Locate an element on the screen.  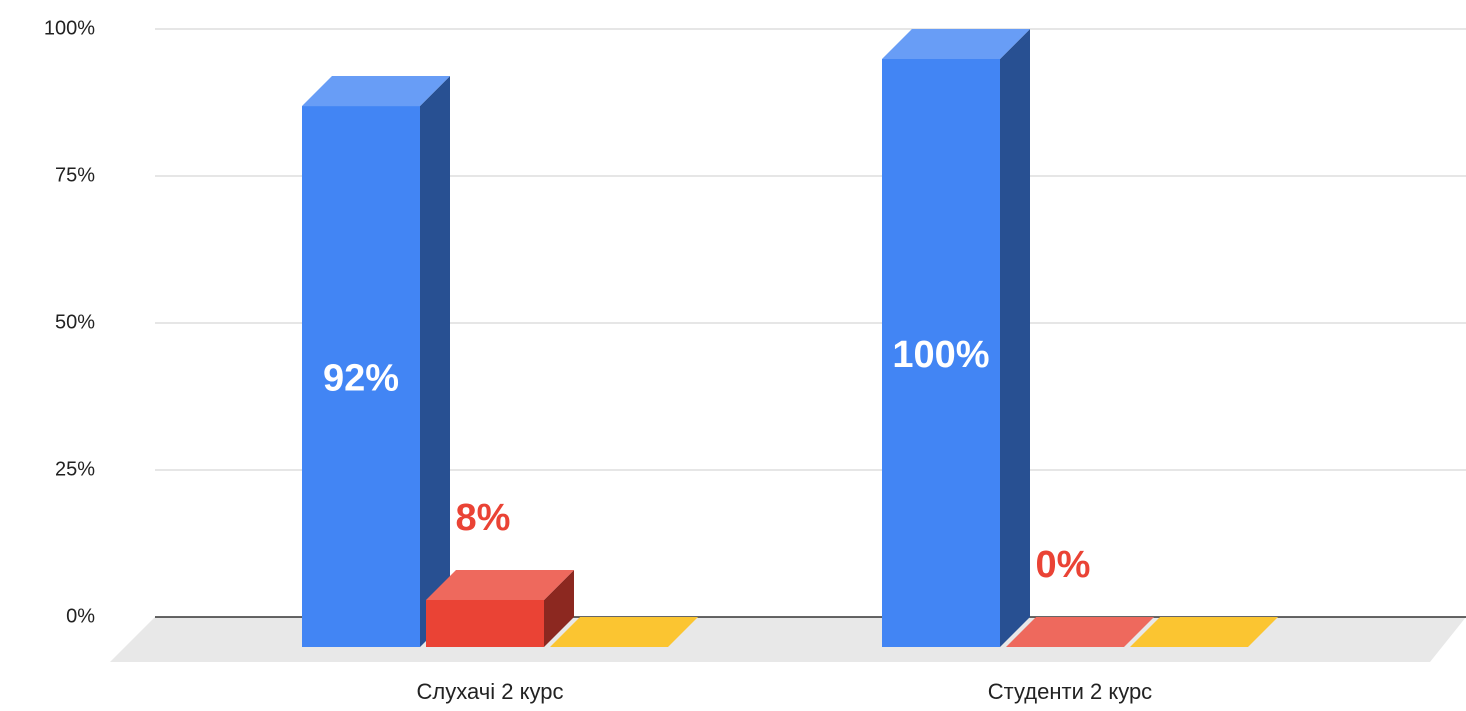
y-tick-label: 50% is located at coordinates (75, 322).